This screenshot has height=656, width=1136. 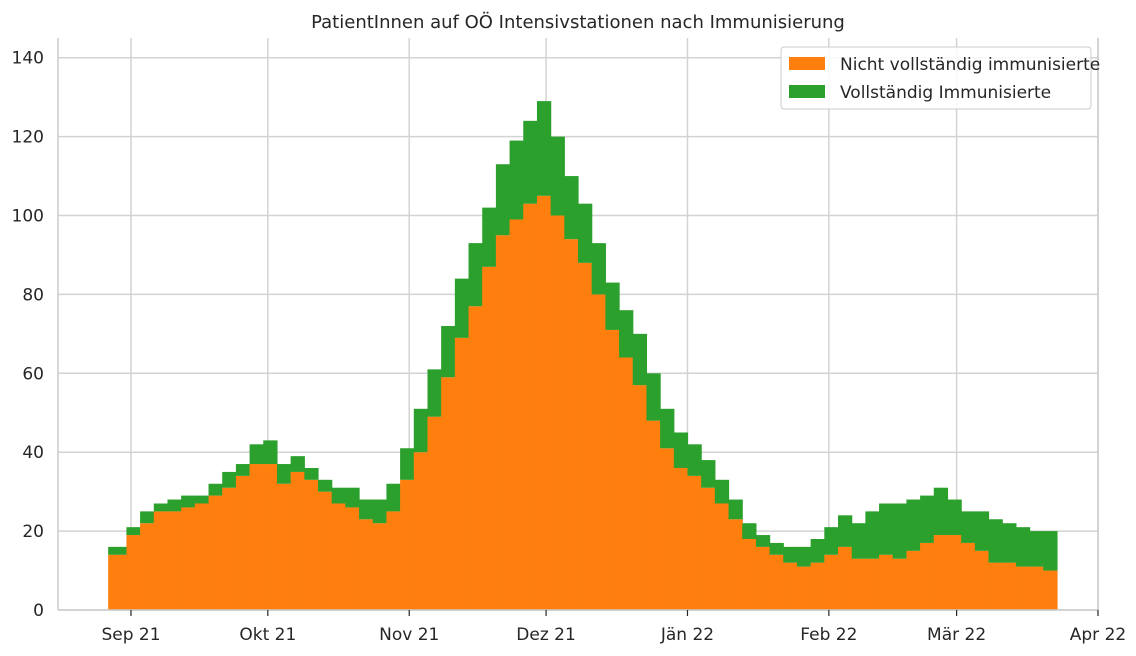 What do you see at coordinates (409, 635) in the screenshot?
I see `x-tick-label: Nov 21` at bounding box center [409, 635].